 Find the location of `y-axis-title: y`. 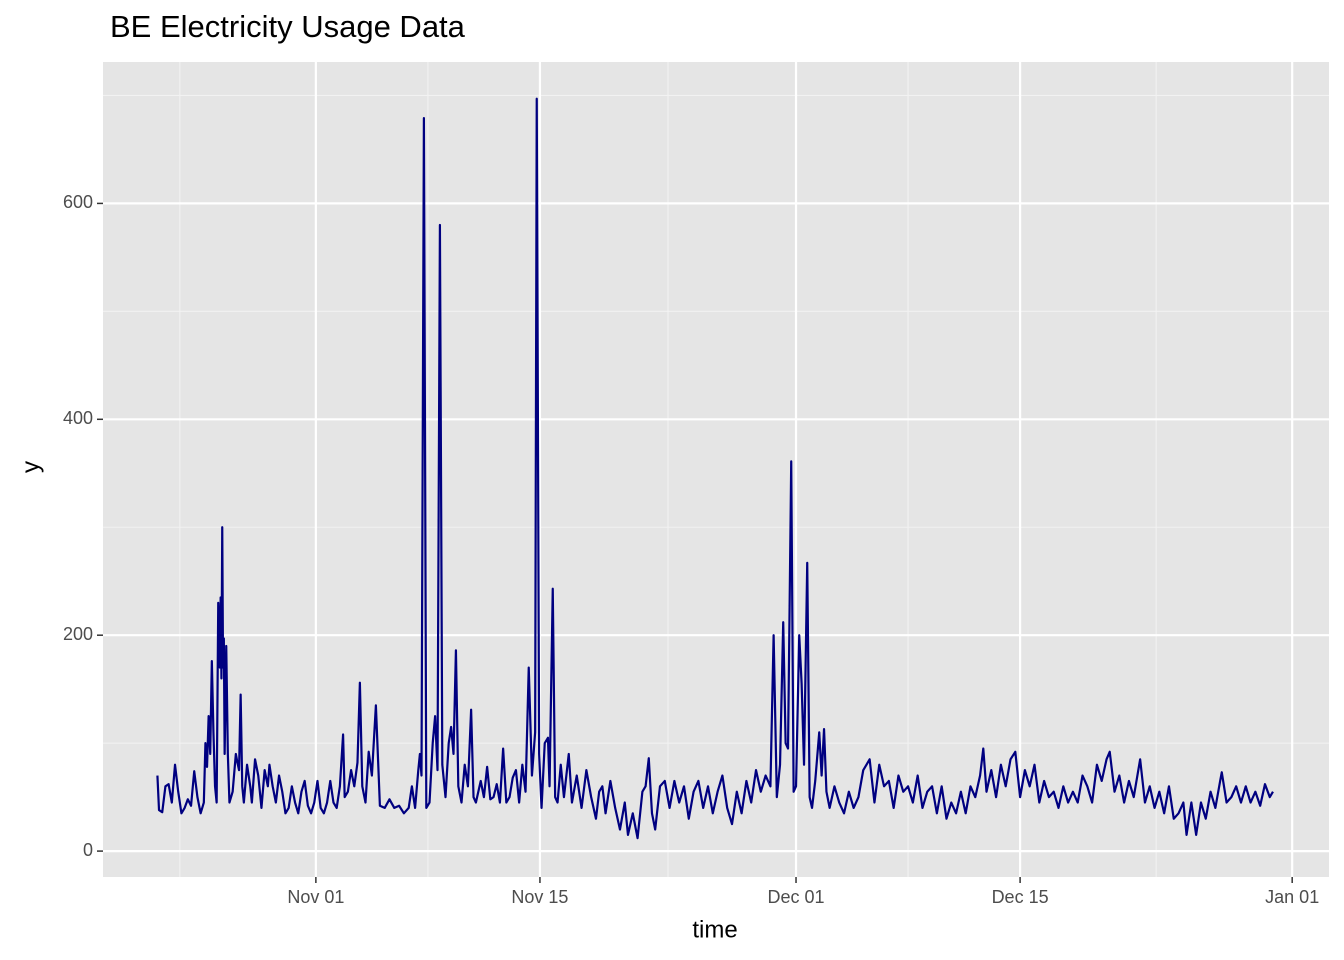

y-axis-title: y is located at coordinates (30, 467).